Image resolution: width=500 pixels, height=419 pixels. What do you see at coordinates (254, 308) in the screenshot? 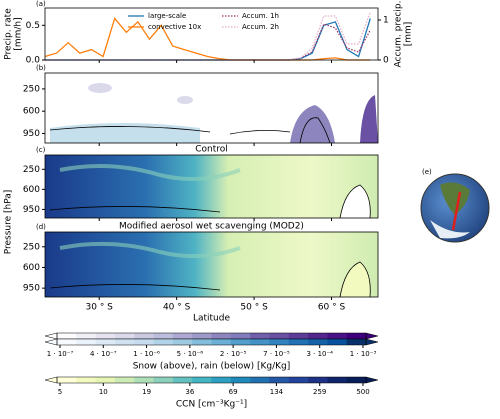
I see `x-tick-label: 50 ° S` at bounding box center [254, 308].